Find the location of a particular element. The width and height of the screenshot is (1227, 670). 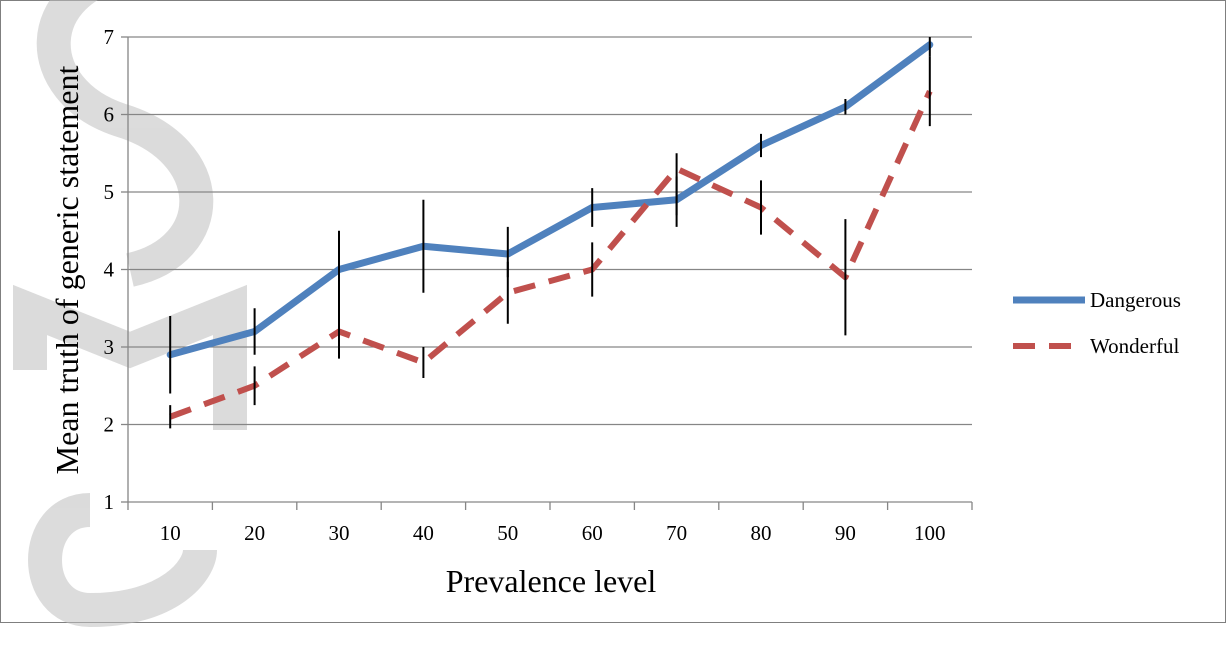

x-tick-label: 50 is located at coordinates (507, 533).